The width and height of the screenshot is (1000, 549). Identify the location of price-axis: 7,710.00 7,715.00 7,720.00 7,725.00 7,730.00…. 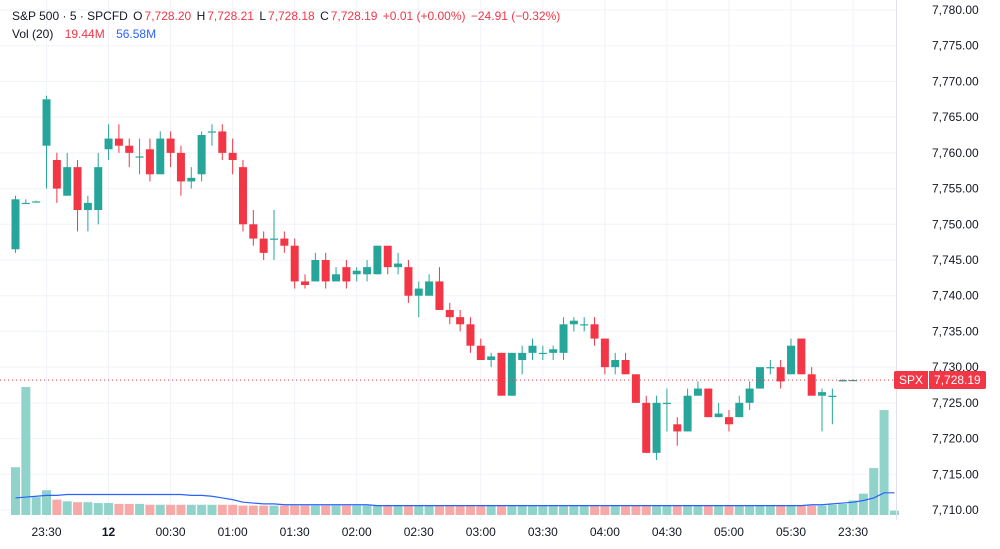
(938, 260).